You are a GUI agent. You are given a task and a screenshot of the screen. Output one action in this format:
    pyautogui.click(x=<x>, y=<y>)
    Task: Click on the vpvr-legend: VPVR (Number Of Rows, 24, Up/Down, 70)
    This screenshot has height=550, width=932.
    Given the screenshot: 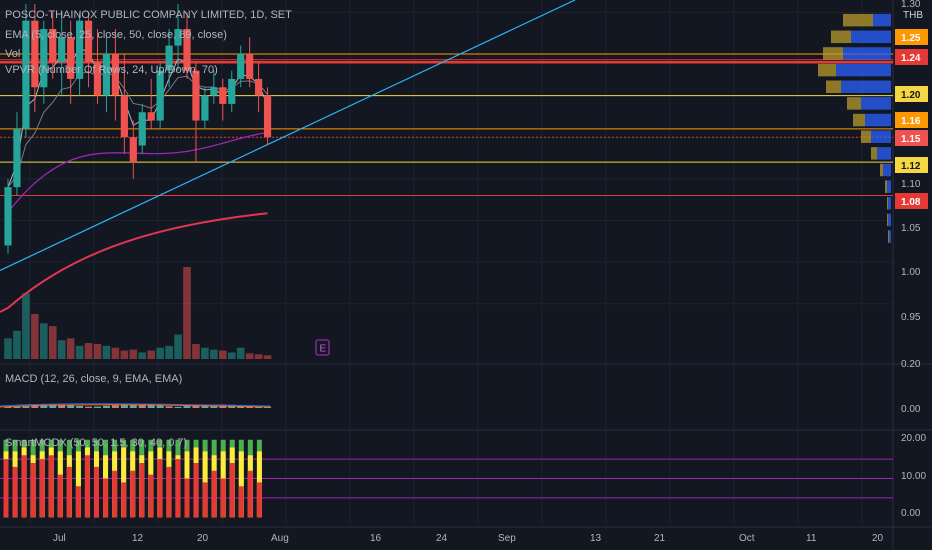 What is the action you would take?
    pyautogui.click(x=111, y=70)
    